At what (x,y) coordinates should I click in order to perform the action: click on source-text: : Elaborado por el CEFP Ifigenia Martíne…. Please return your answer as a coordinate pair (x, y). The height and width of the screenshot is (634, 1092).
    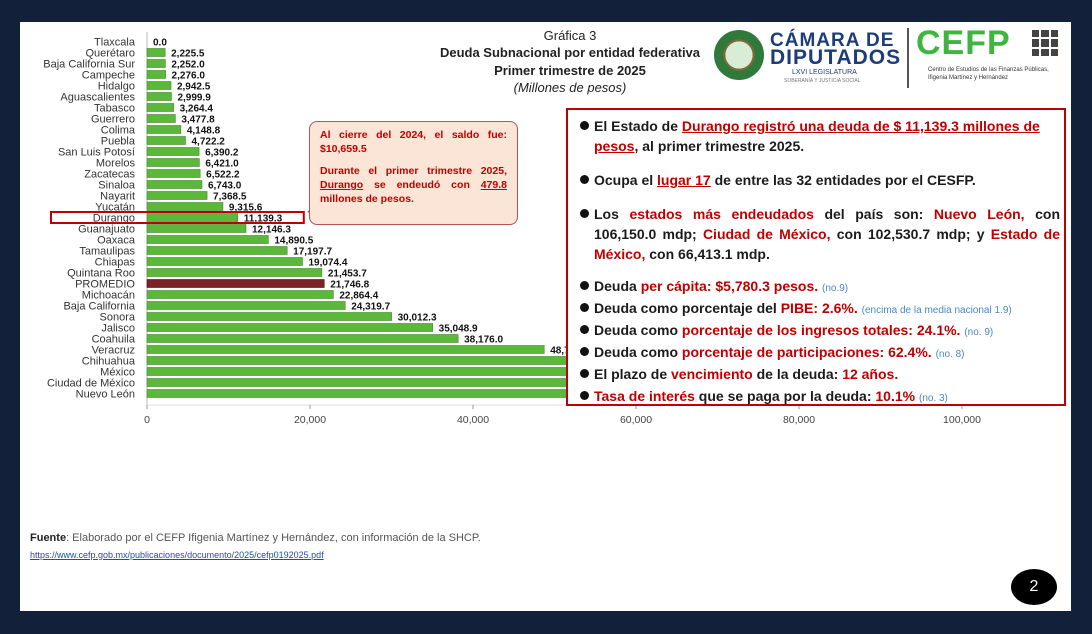
    Looking at the image, I should click on (273, 538).